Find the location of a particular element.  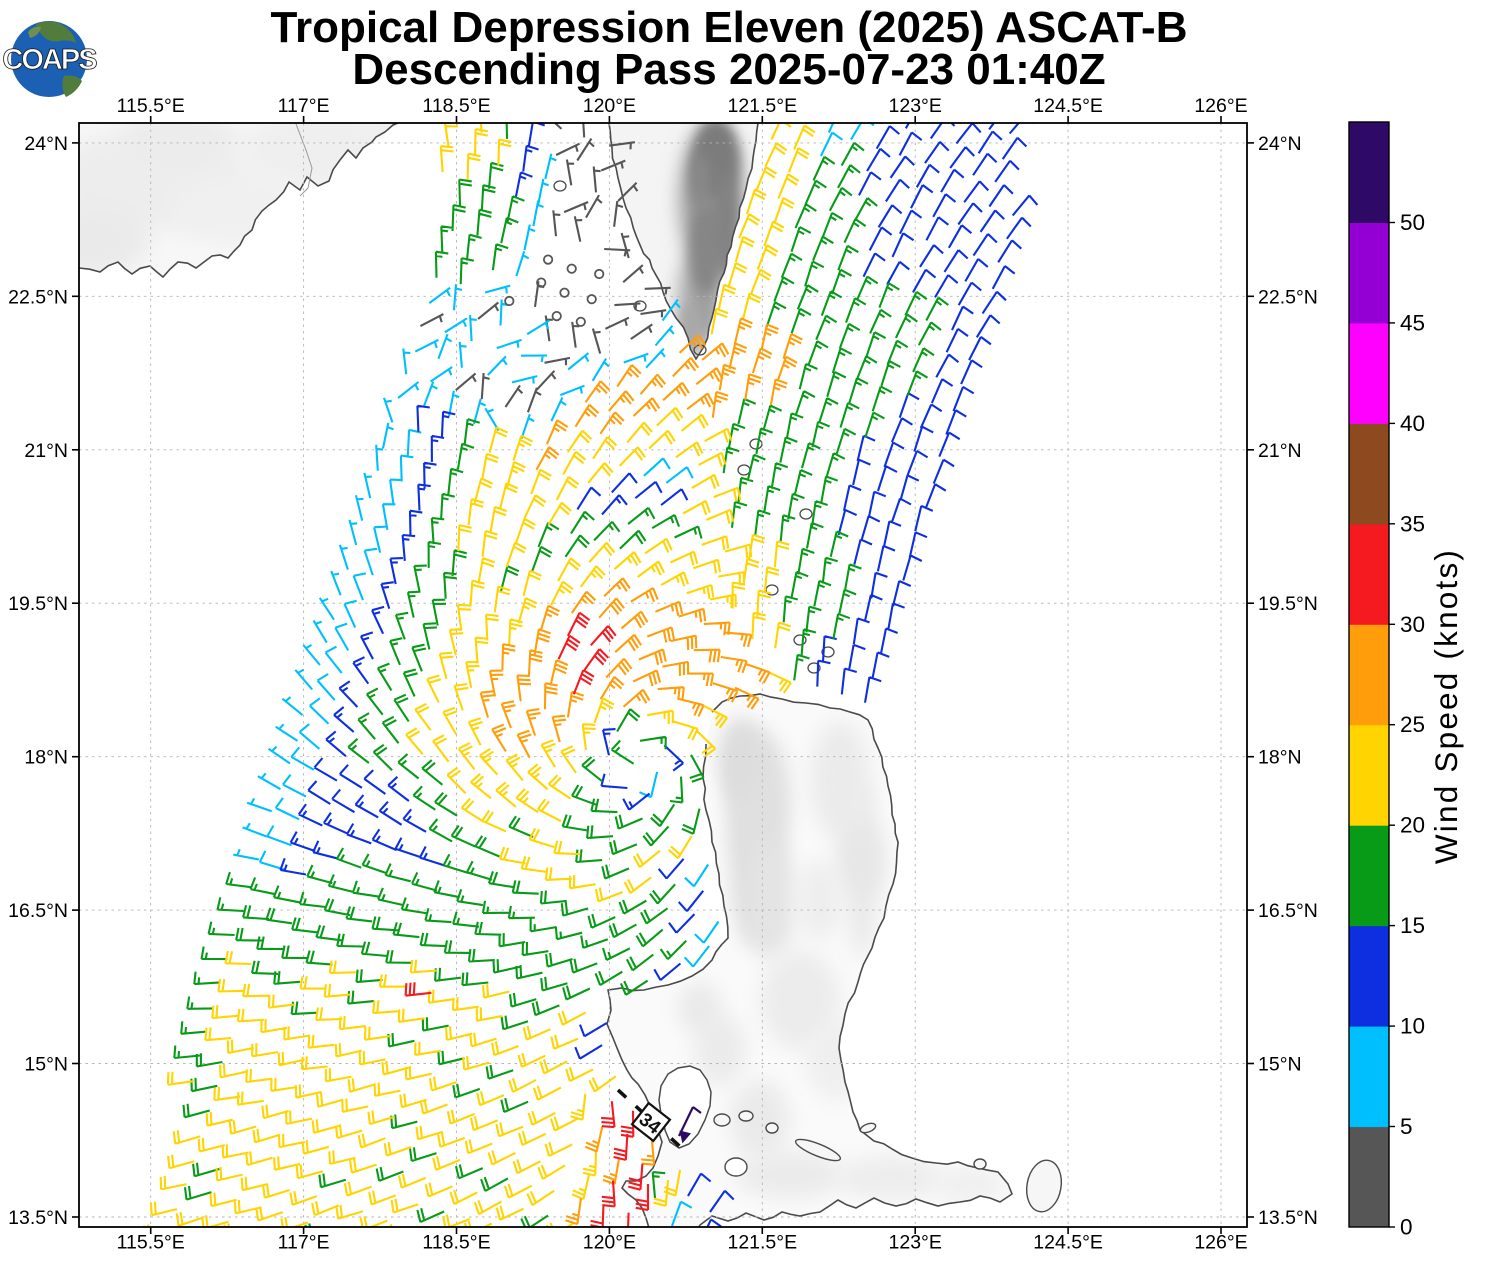

svg-text: Wind Speed (knots) is located at coordinates (1446, 706).